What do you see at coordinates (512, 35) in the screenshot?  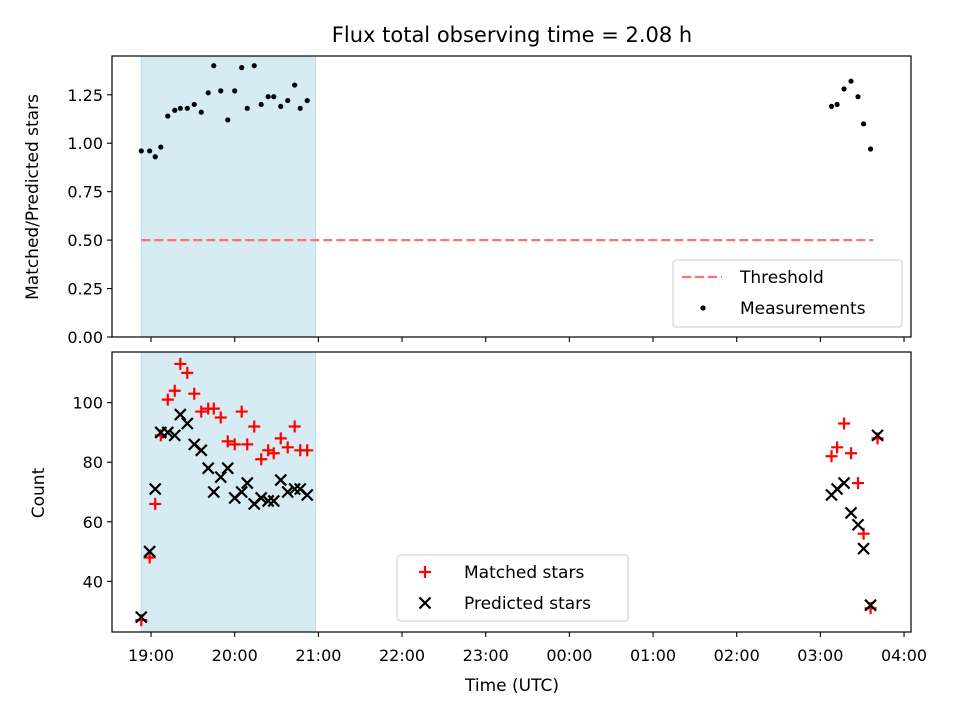 I see `chart-title: Flux total observing time = 2.08 h` at bounding box center [512, 35].